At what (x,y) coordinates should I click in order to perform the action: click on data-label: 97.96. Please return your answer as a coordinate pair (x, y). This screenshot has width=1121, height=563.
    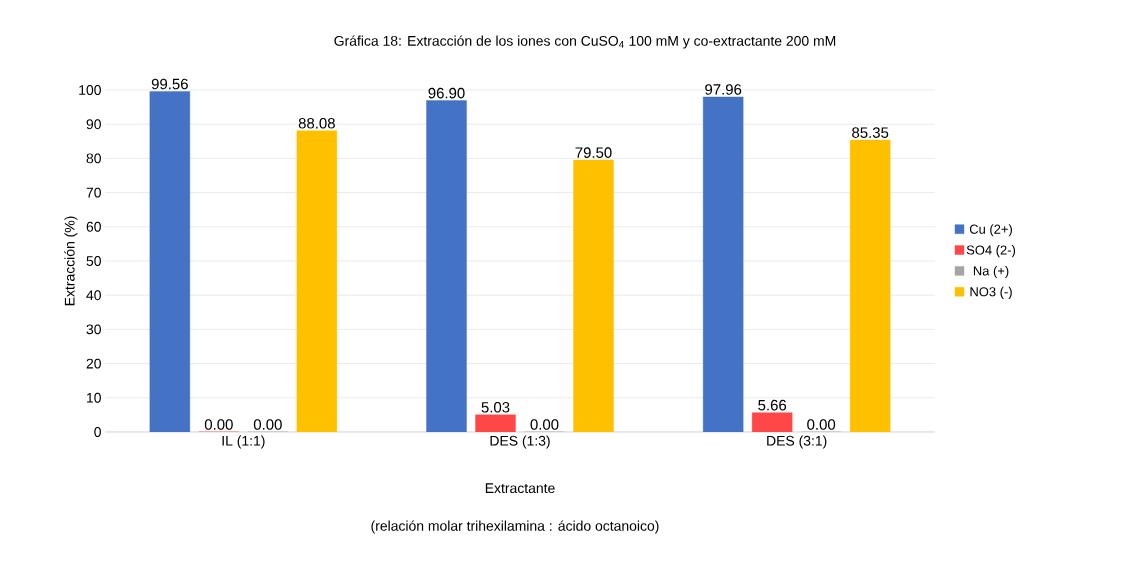
    Looking at the image, I should click on (723, 89).